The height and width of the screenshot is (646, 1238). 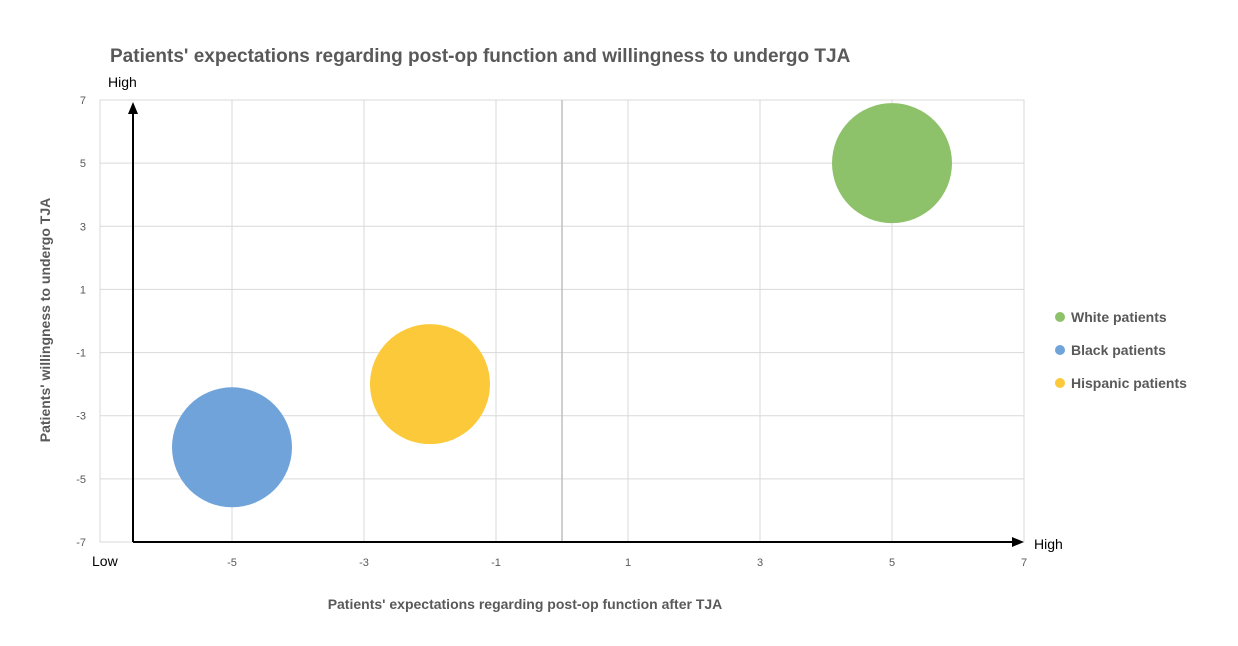 I want to click on x-tick-label: -1, so click(x=496, y=563).